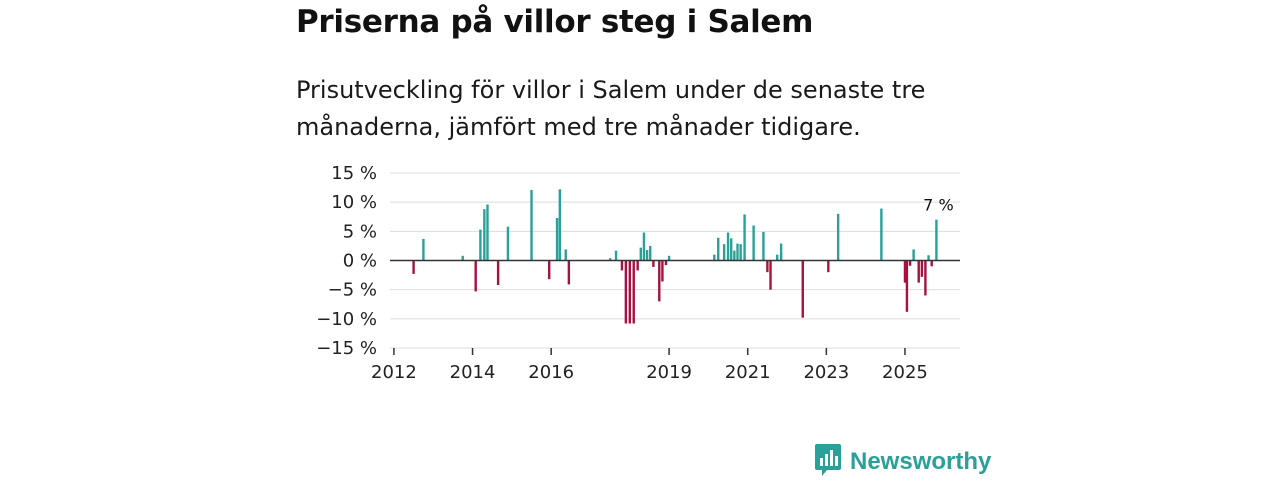 The image size is (1280, 481). Describe the element at coordinates (394, 372) in the screenshot. I see `x-tick-label: 2012` at that location.